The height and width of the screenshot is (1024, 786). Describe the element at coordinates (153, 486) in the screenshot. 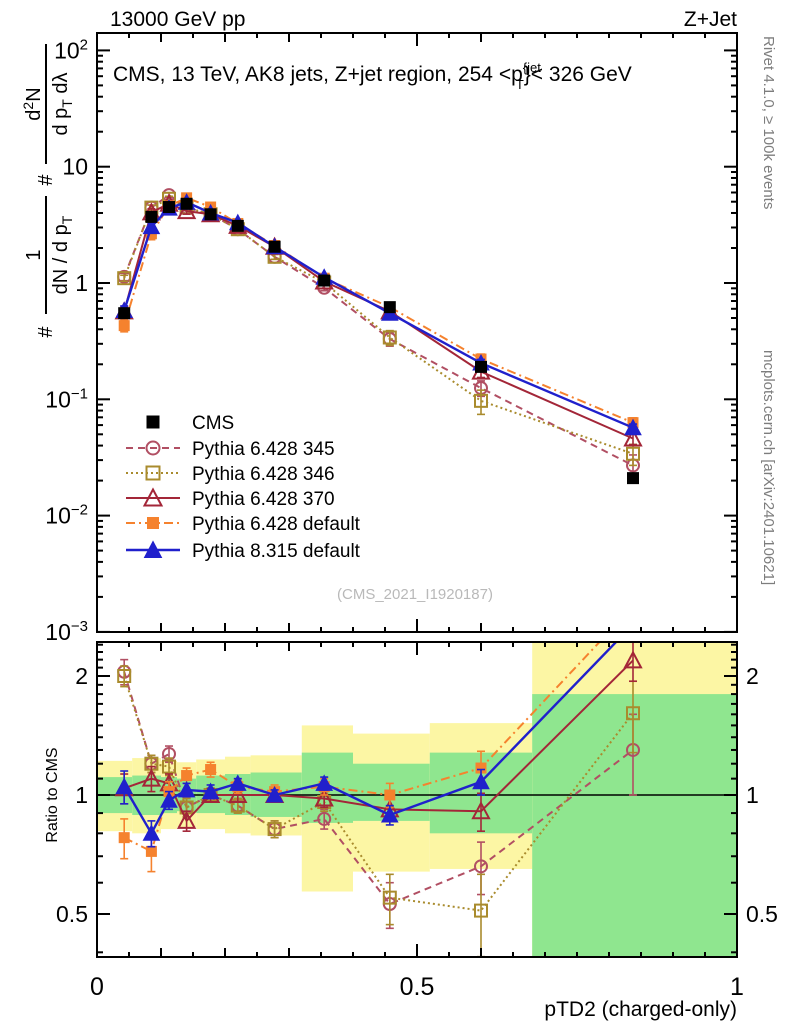

I see `legend-markers-layer` at that location.